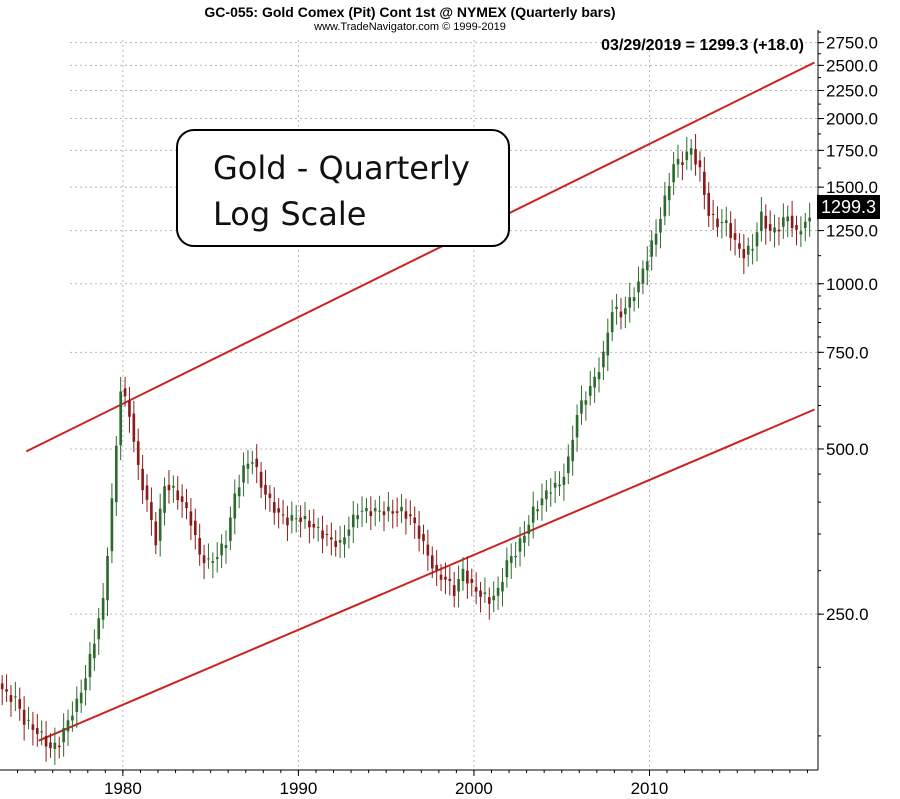 This screenshot has width=900, height=799. Describe the element at coordinates (847, 449) in the screenshot. I see `y-tick-label: 500.0` at that location.